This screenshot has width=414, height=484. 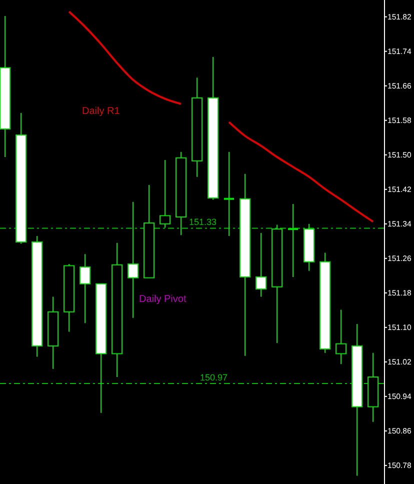 What do you see at coordinates (214, 377) in the screenshot?
I see `ref-line-label: 150.97` at bounding box center [214, 377].